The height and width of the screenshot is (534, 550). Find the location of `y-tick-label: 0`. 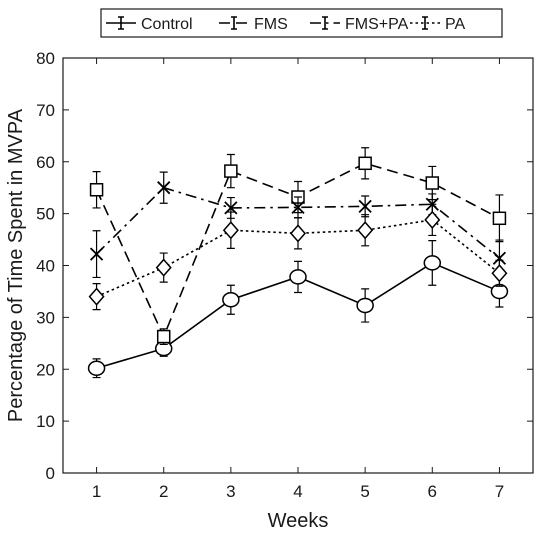

y-tick-label: 0 is located at coordinates (50, 473).